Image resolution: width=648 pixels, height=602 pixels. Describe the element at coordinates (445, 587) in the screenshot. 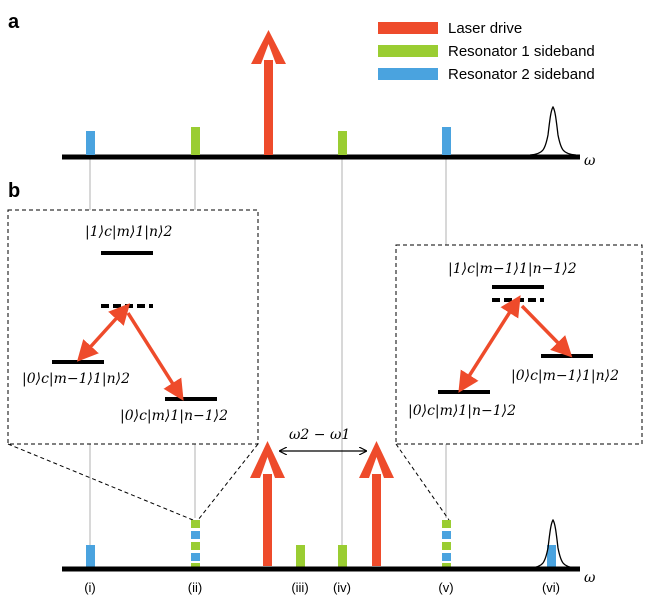

I see `label-v: (v)` at that location.